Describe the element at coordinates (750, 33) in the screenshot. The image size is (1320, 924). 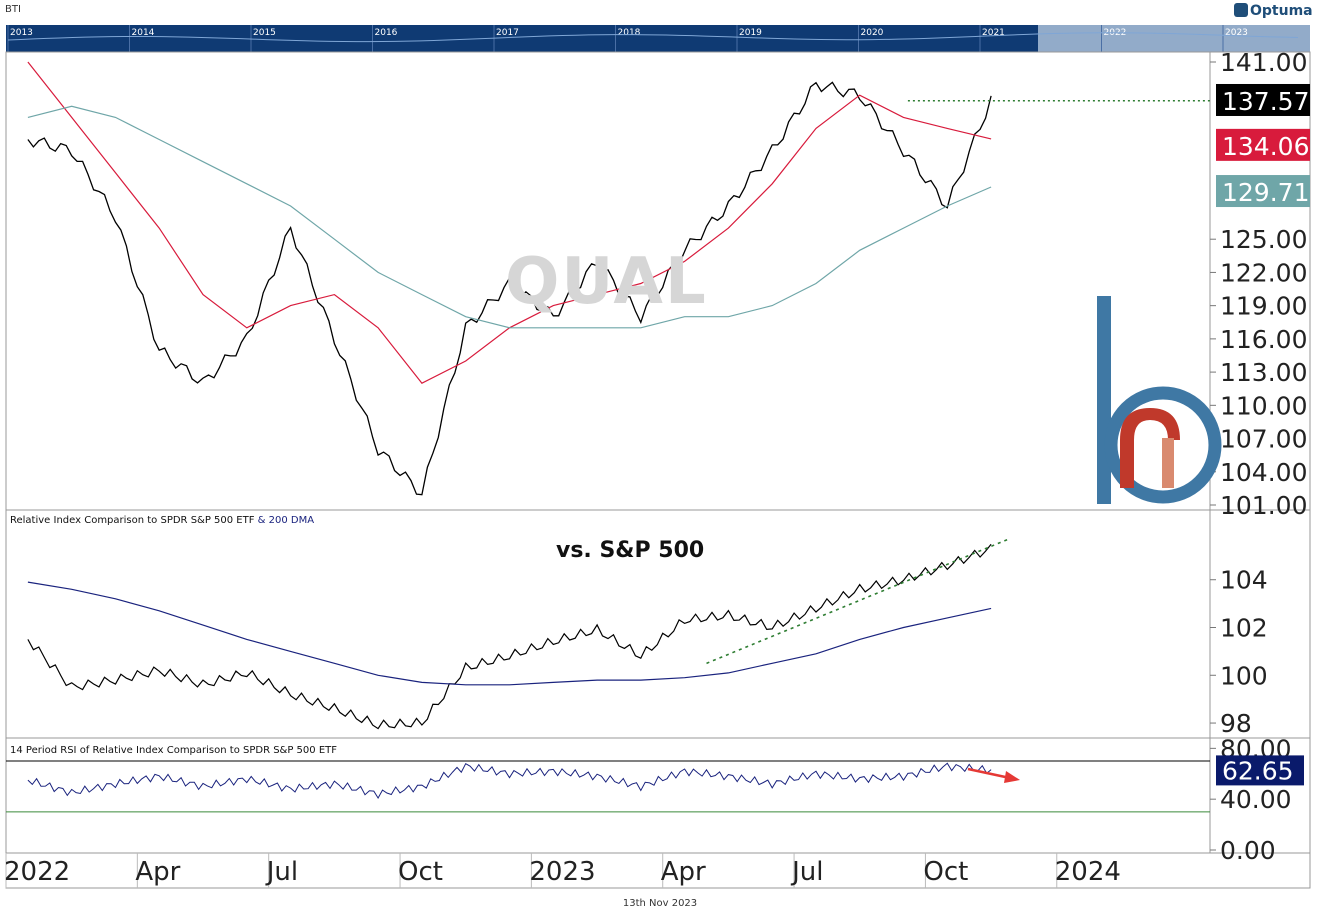
I see `overview-year-label: 2019` at that location.